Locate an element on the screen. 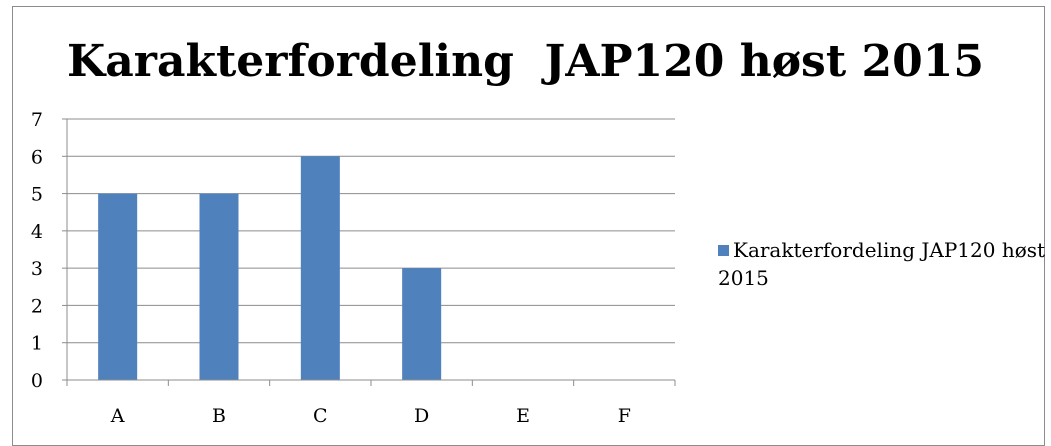  y-tick-label: 2 is located at coordinates (37, 306).